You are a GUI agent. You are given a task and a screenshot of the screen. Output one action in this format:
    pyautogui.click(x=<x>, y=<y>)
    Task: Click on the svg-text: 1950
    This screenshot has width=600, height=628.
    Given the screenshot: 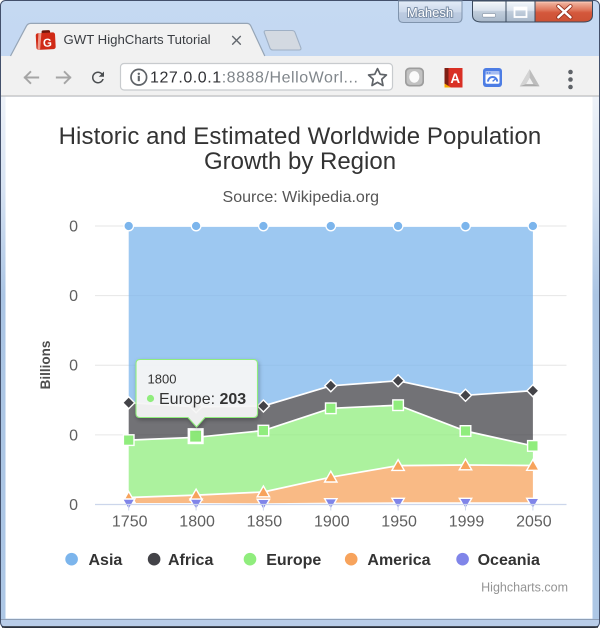 What is the action you would take?
    pyautogui.click(x=399, y=522)
    